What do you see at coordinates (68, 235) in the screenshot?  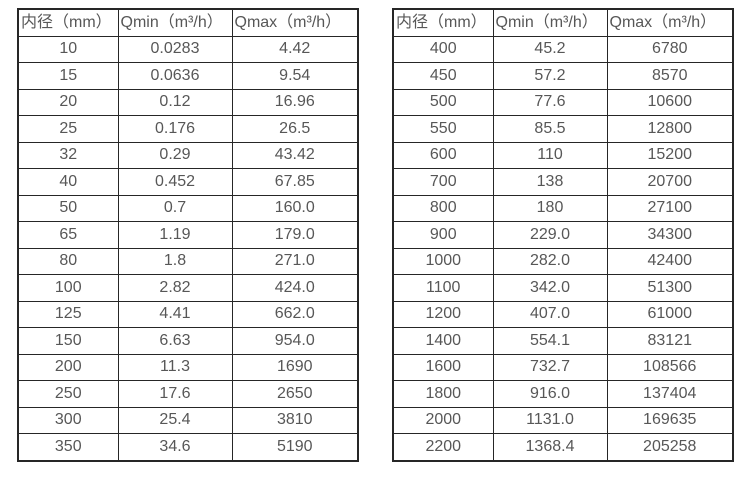 I see `table-cell: 65` at bounding box center [68, 235].